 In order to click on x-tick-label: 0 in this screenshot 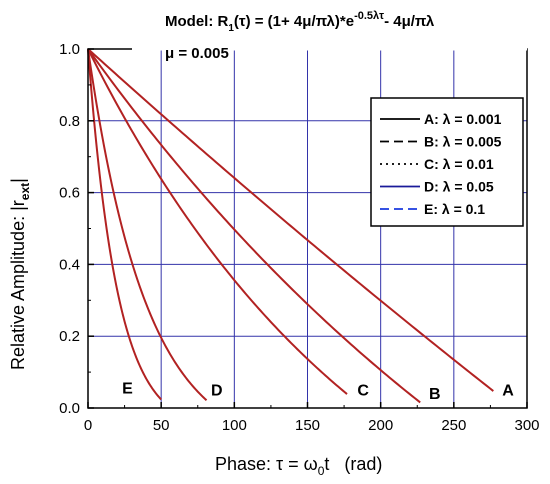, I will do `click(88, 425)`.